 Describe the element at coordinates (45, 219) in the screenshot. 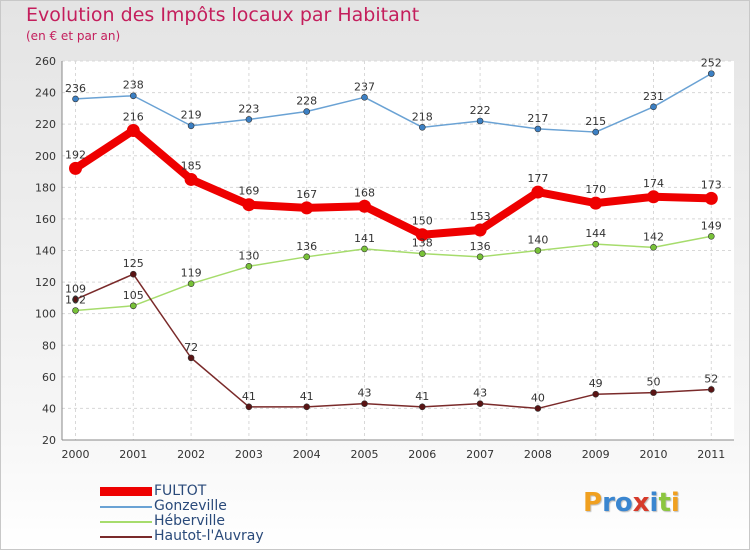

I see `y-tick-label: 160` at that location.